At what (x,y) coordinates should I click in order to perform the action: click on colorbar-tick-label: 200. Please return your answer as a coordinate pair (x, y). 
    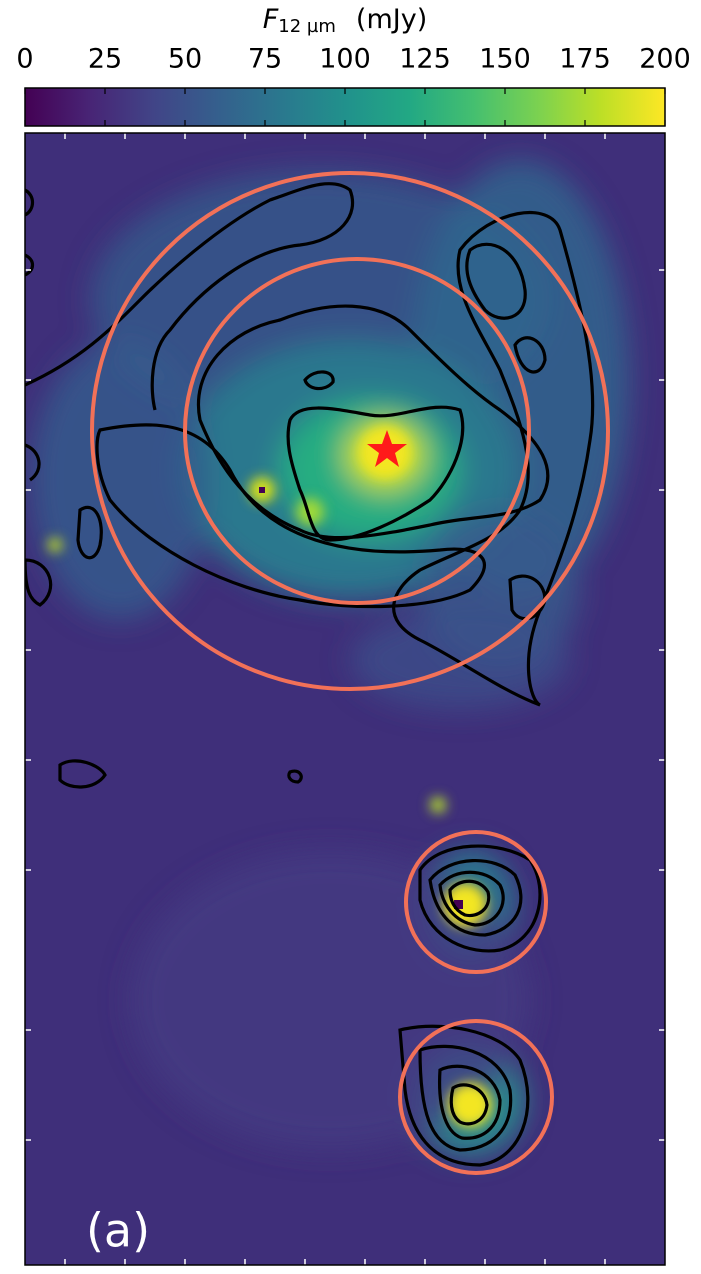
    Looking at the image, I should click on (665, 59).